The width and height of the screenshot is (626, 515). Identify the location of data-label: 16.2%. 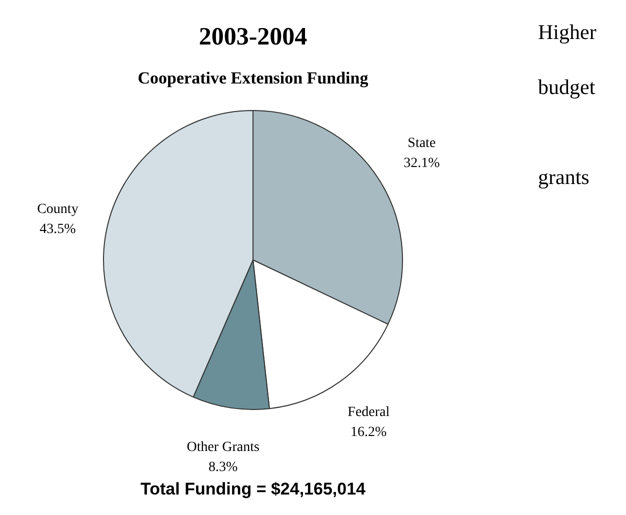
(369, 432).